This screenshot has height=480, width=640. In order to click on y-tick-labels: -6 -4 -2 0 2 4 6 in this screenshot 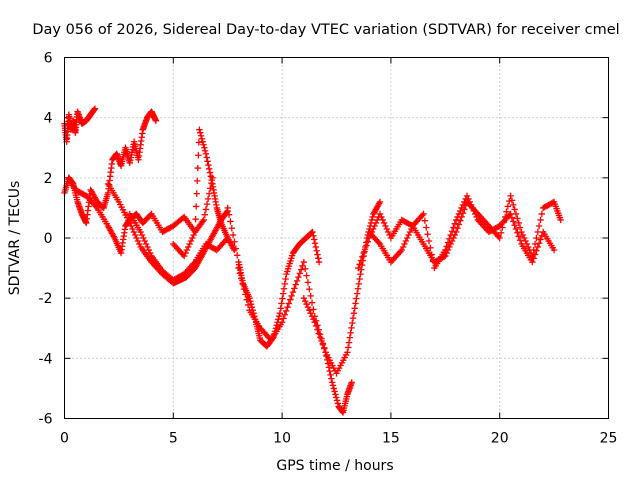, I will do `click(46, 239)`.